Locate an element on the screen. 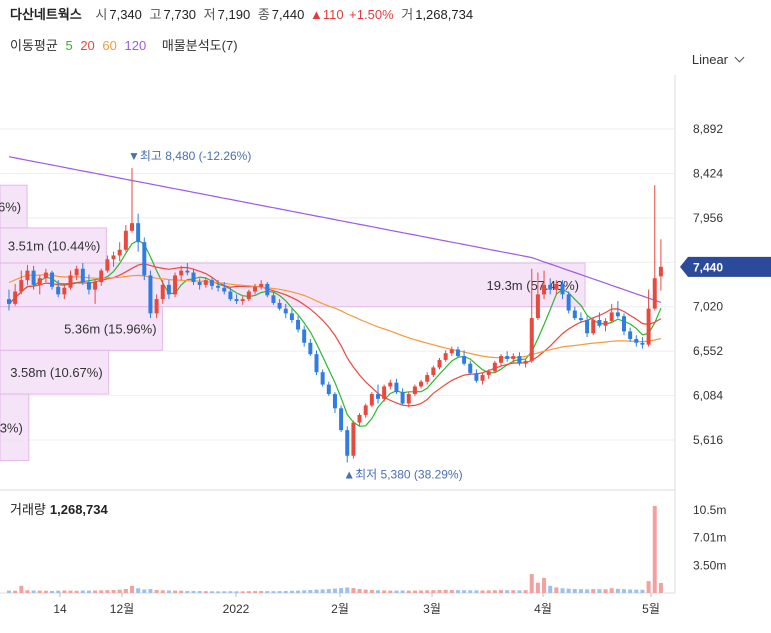  ma-20: 20 is located at coordinates (87, 45).